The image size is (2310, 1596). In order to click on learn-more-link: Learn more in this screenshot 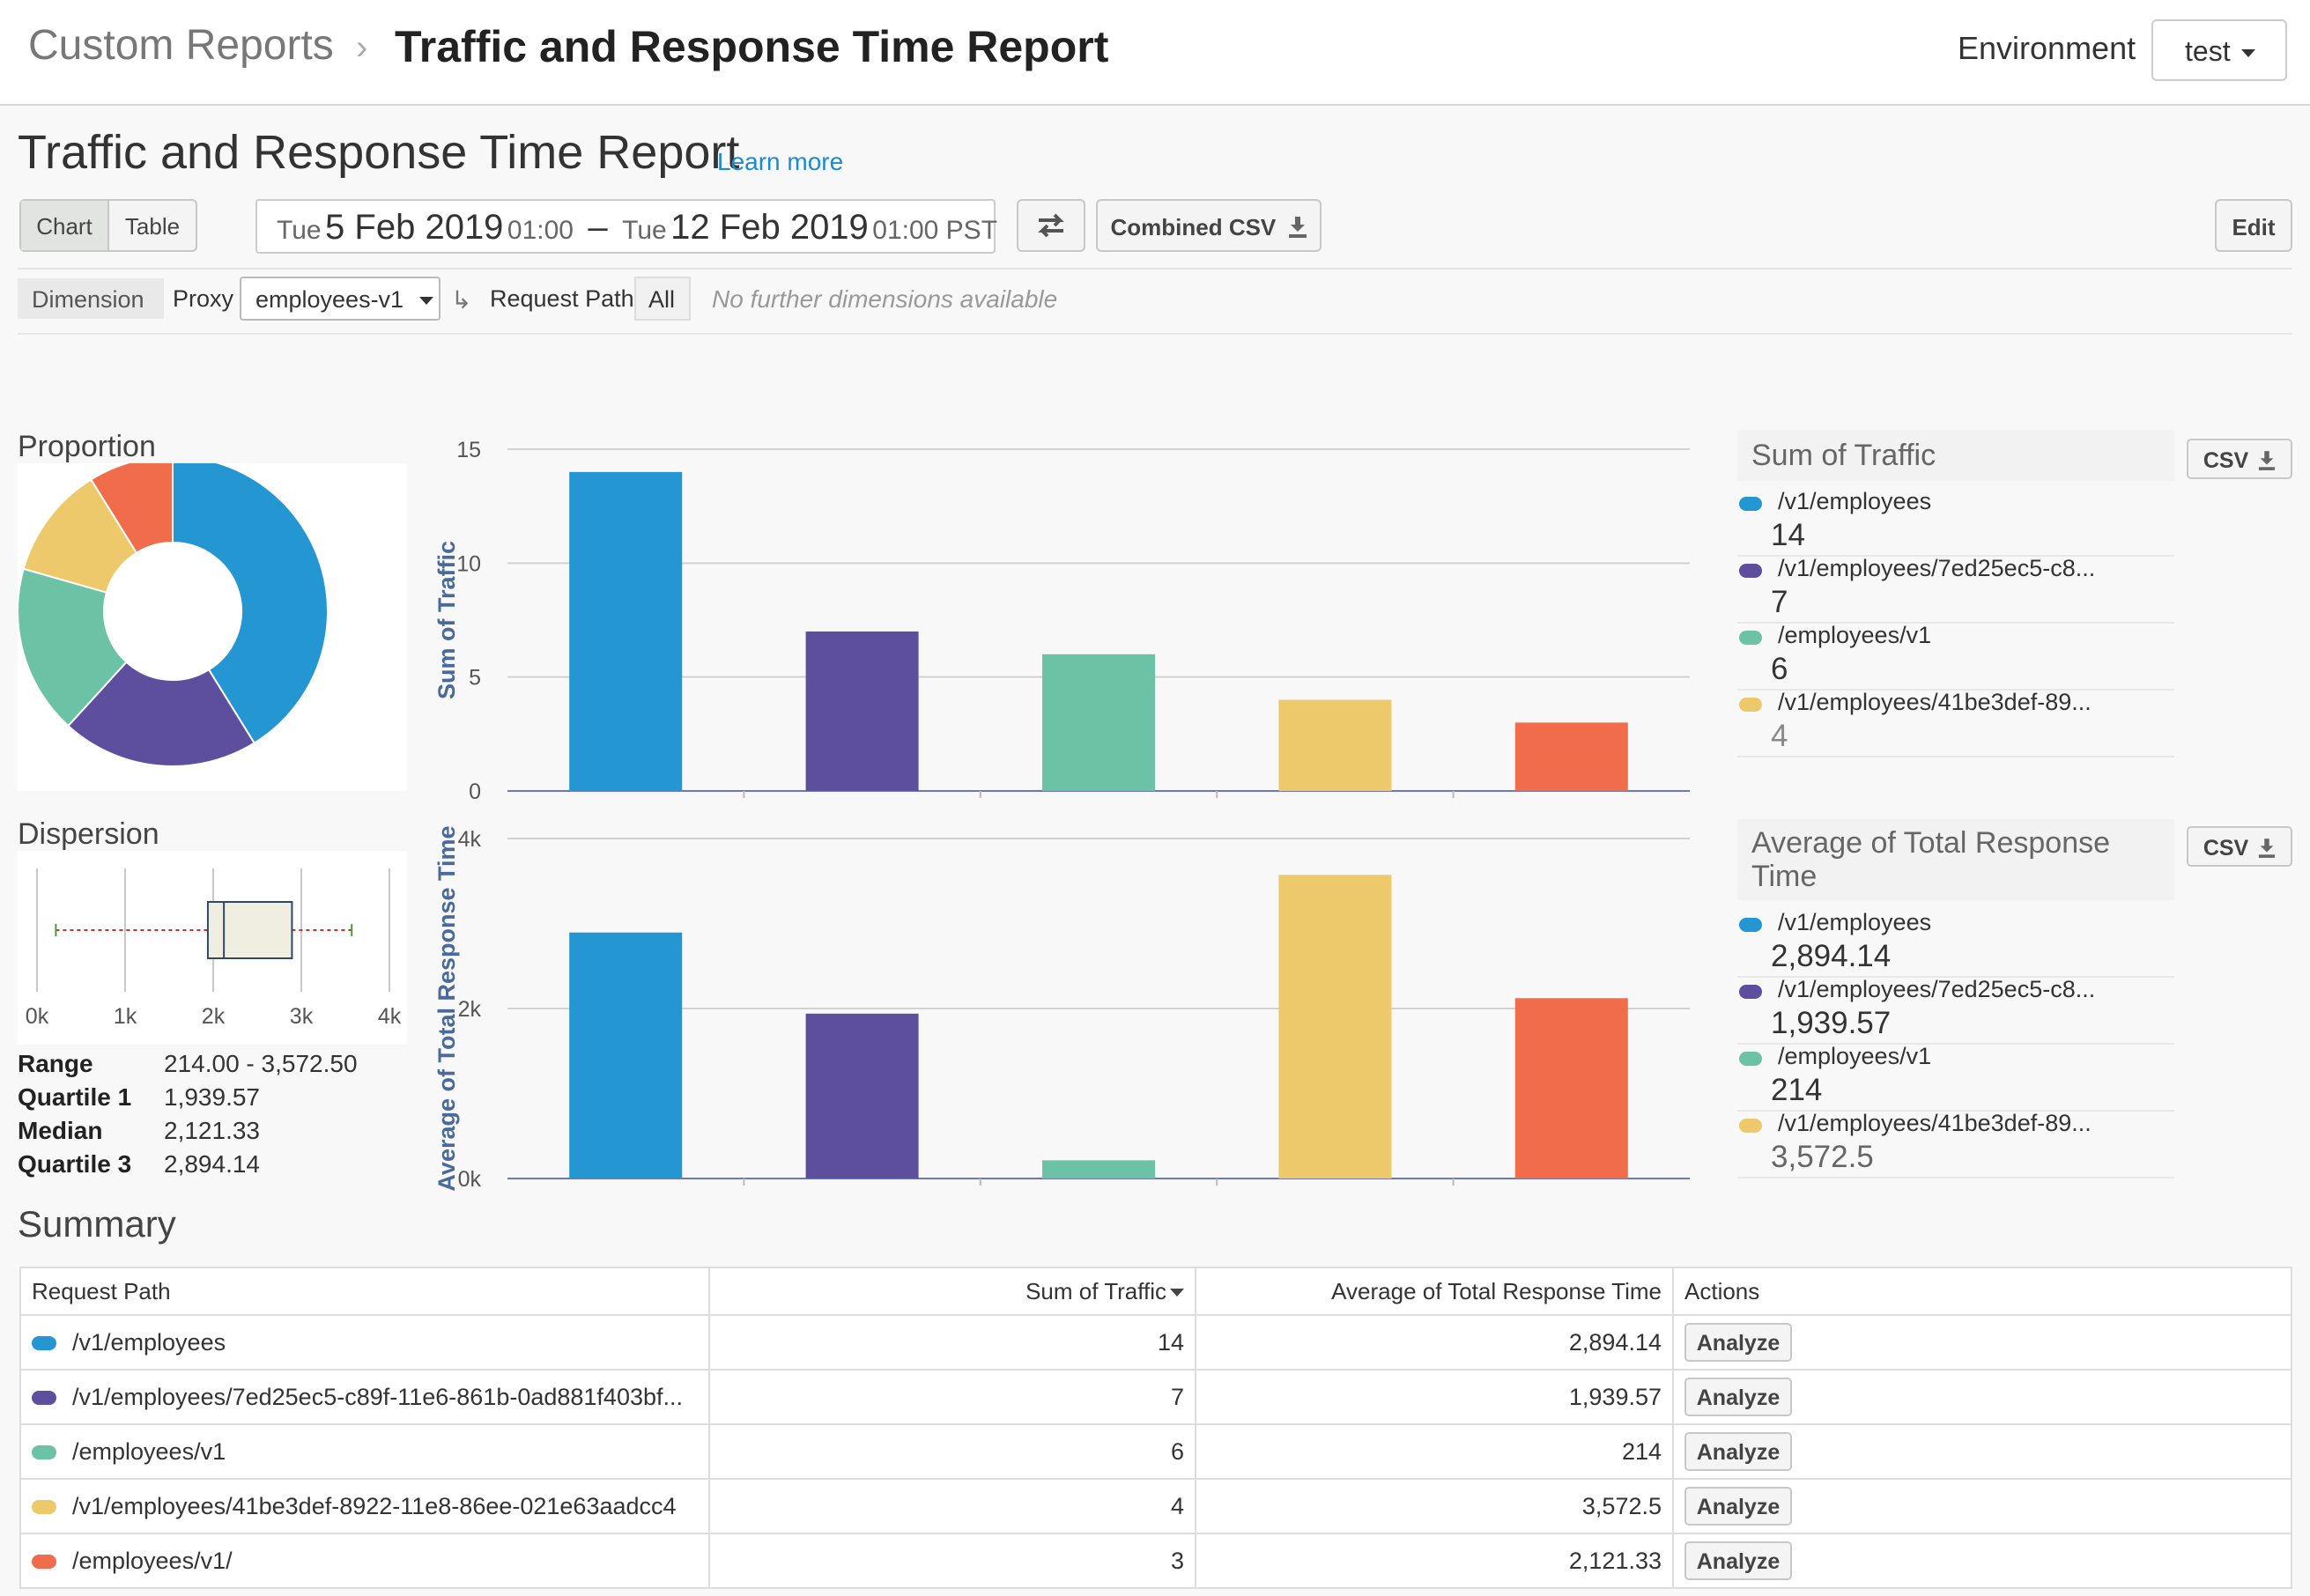, I will do `click(781, 161)`.